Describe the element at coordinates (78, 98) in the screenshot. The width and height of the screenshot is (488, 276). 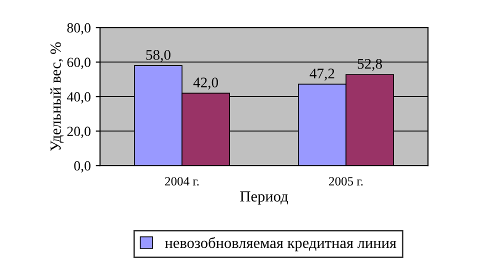
I see `y-tick-label: 40,0` at that location.